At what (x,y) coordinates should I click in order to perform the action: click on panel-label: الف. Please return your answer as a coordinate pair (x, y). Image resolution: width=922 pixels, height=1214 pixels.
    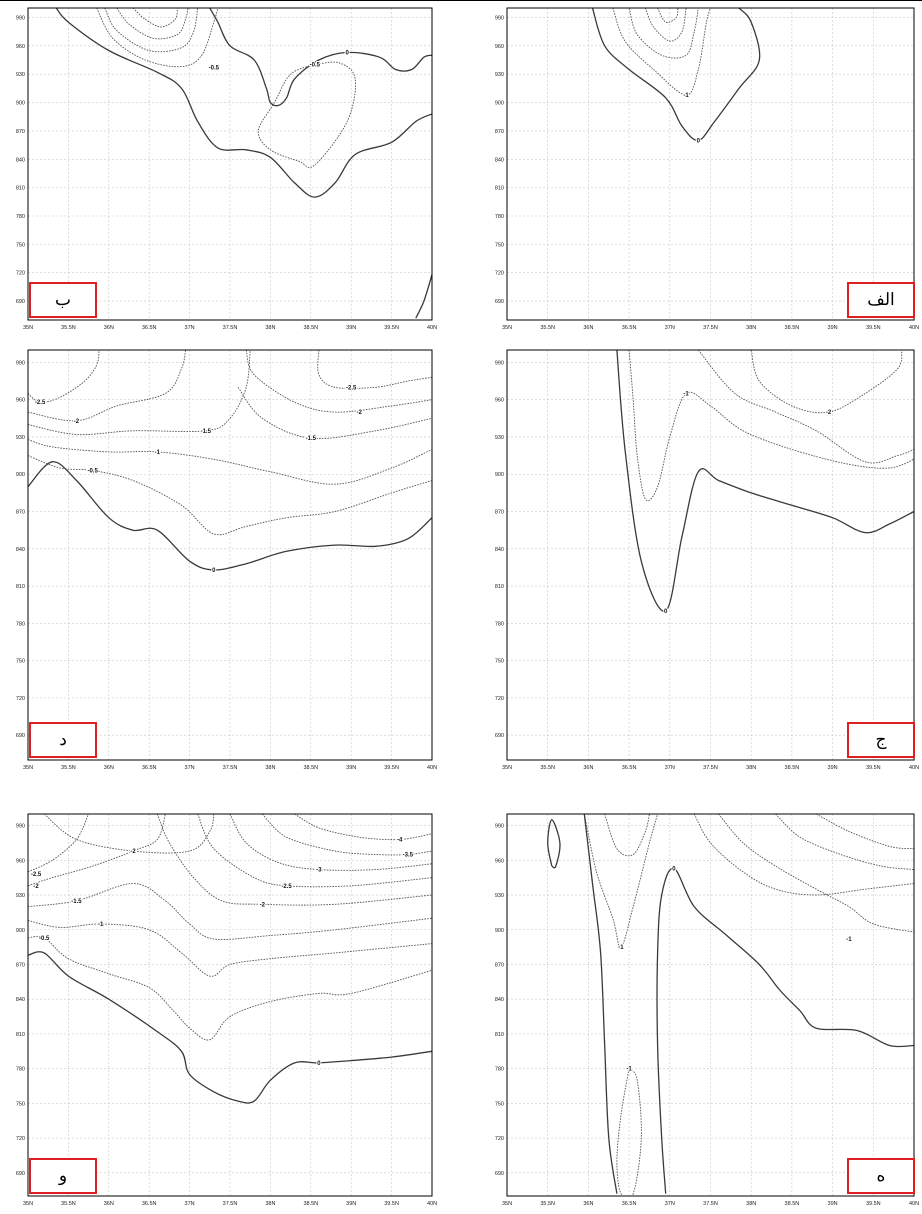
    Looking at the image, I should click on (881, 300).